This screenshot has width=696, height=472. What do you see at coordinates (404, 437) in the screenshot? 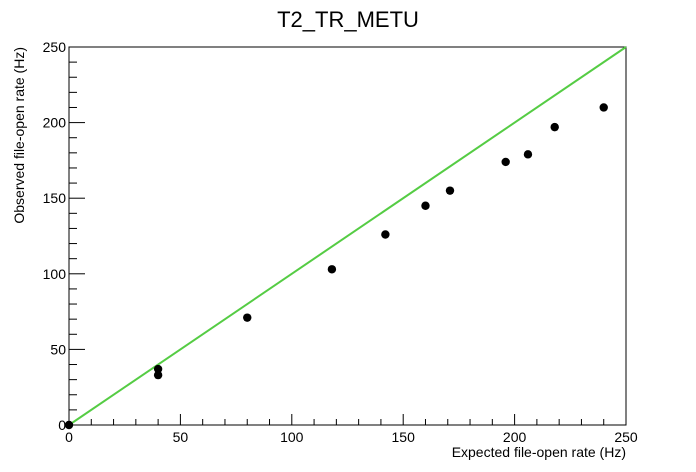
I see `x-tick-label: 150` at bounding box center [404, 437].